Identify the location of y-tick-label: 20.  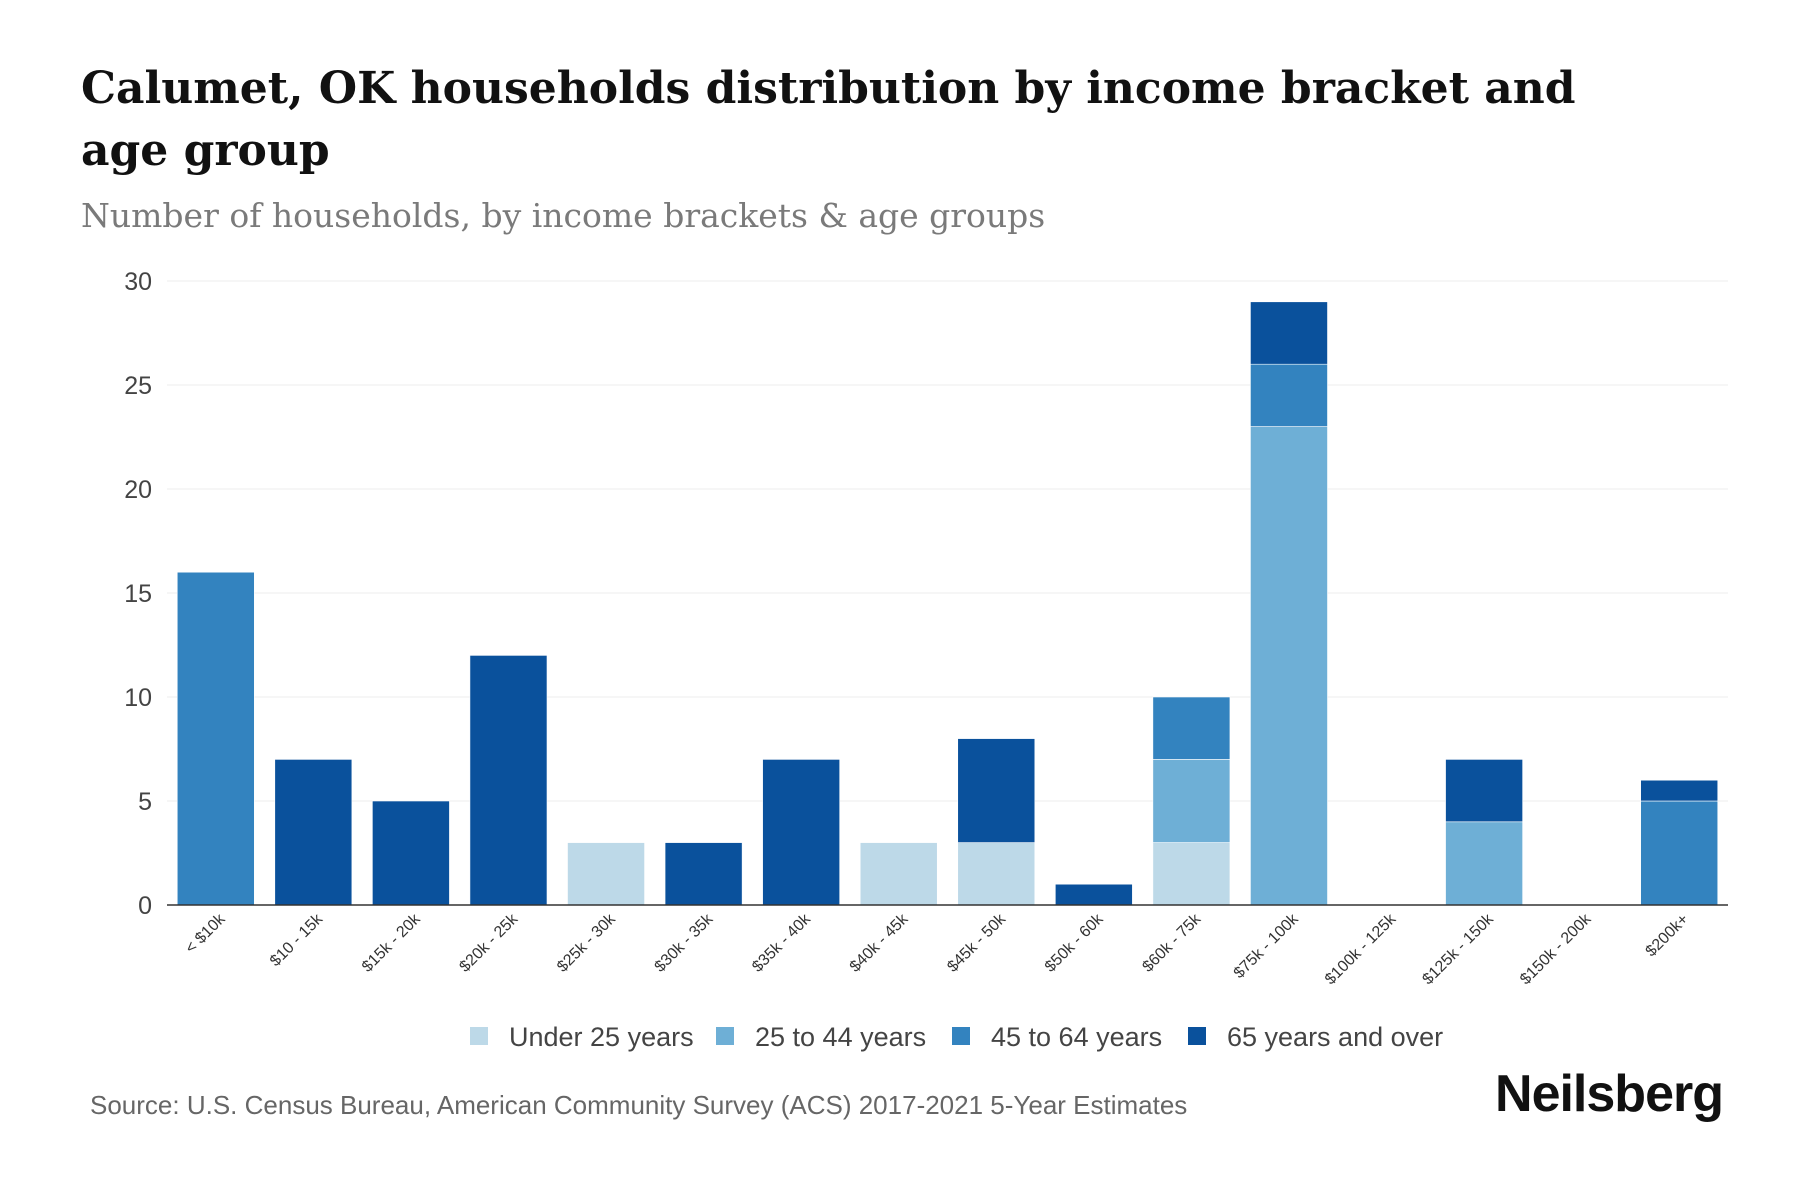
(138, 490).